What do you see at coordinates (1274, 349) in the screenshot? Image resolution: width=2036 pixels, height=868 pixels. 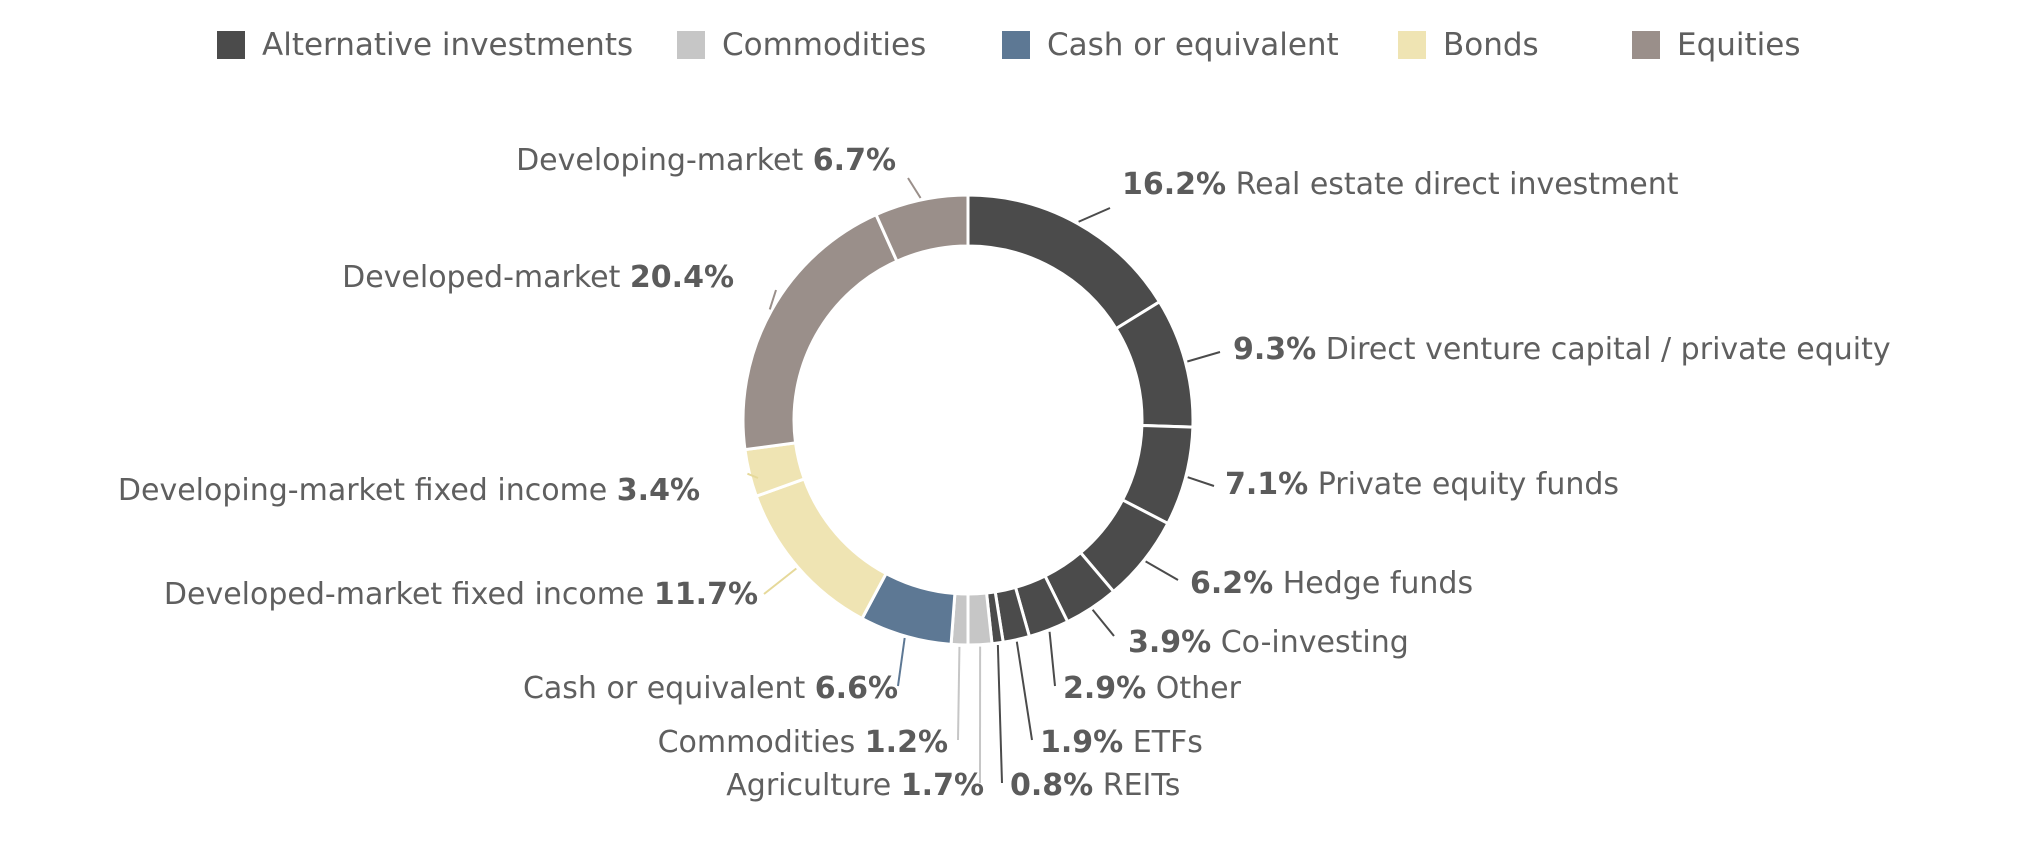 I see `slice-label-direct-venture-capital-private-equity-value: 9.3%` at bounding box center [1274, 349].